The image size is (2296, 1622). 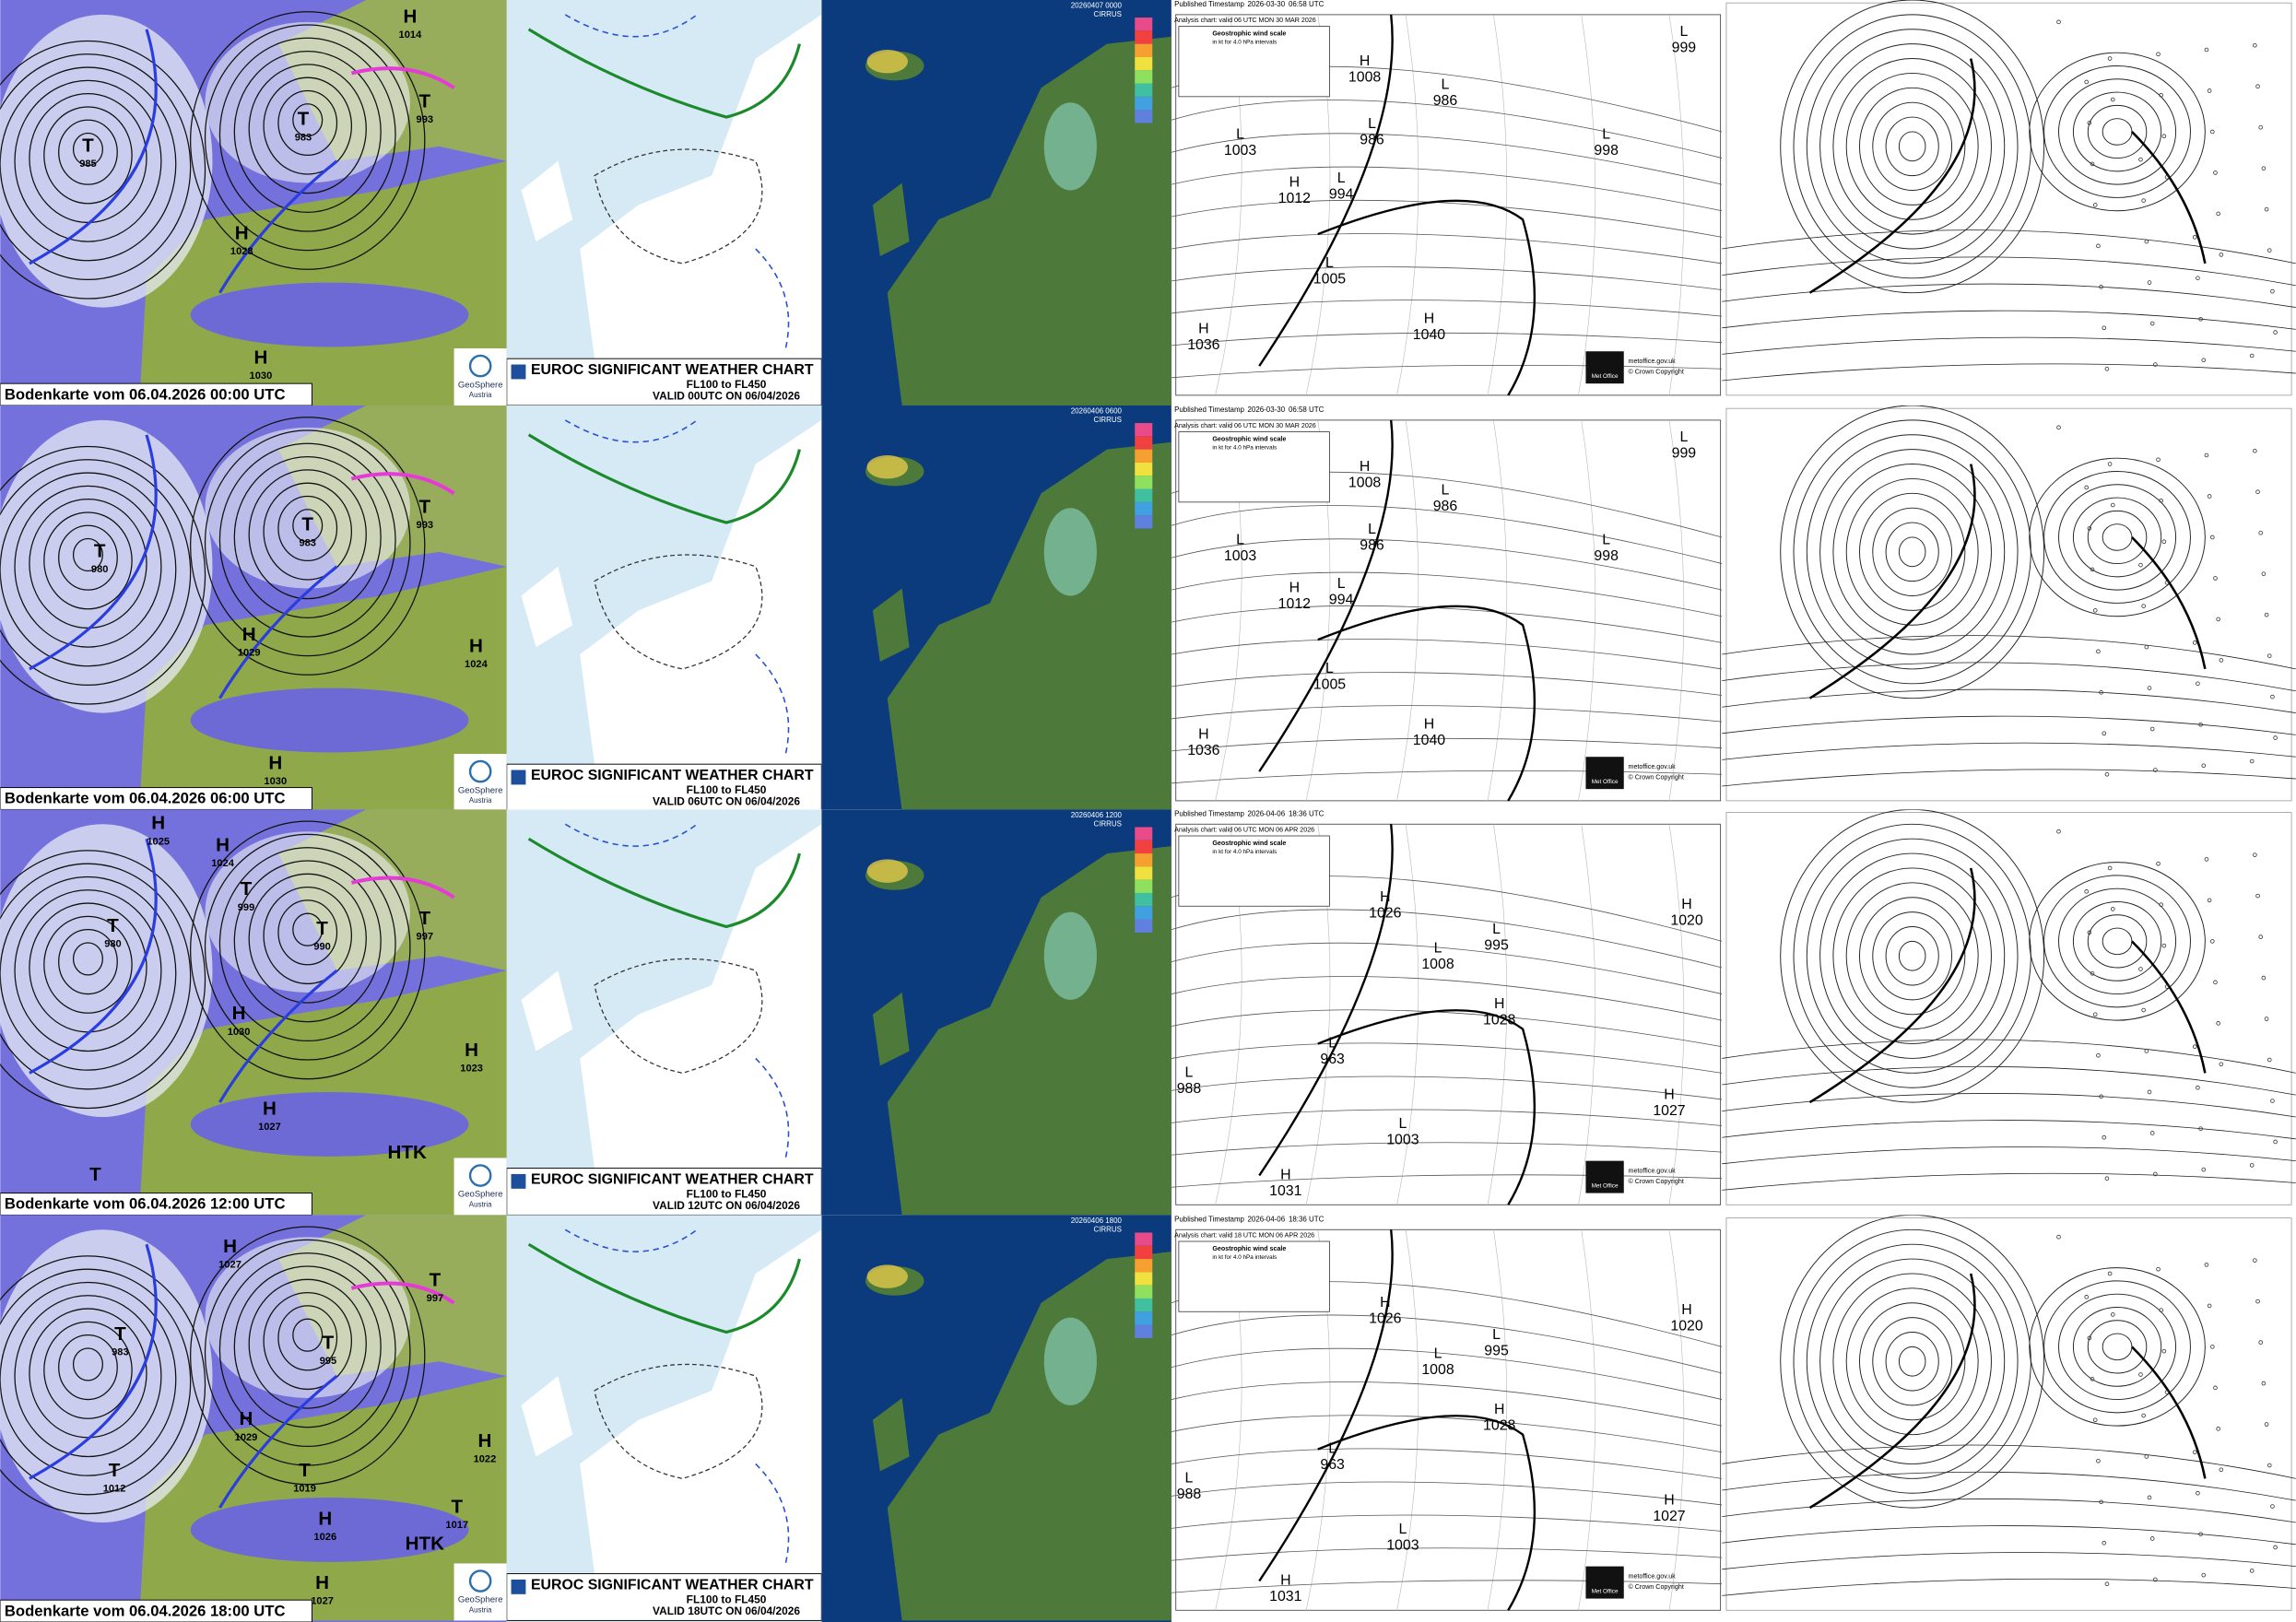 What do you see at coordinates (246, 908) in the screenshot?
I see `pressure-value: 999` at bounding box center [246, 908].